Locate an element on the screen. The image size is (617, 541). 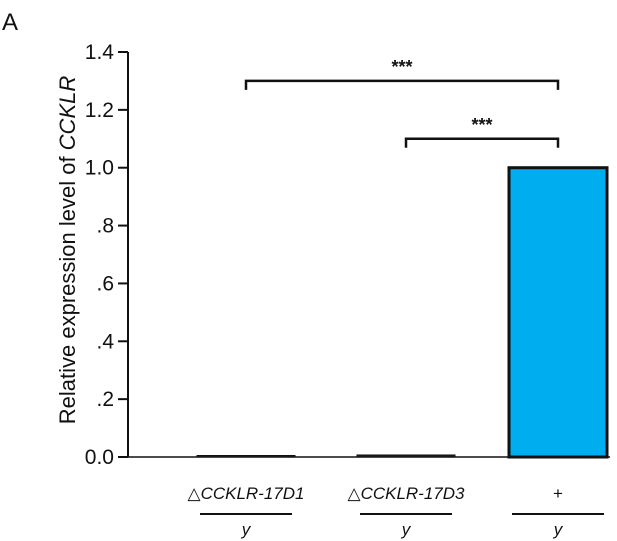
category-label-bottom-2: y is located at coordinates (406, 529).